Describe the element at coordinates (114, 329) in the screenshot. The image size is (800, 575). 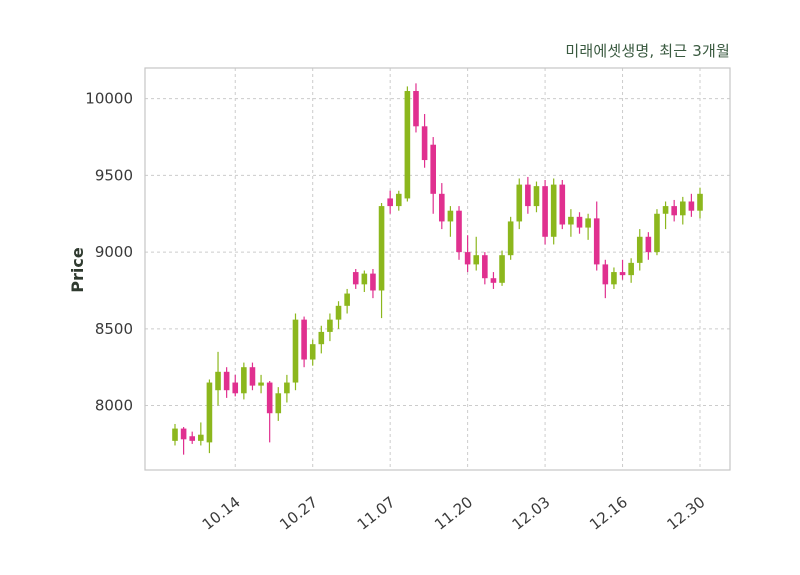
I see `y-tick-label: 8500` at that location.